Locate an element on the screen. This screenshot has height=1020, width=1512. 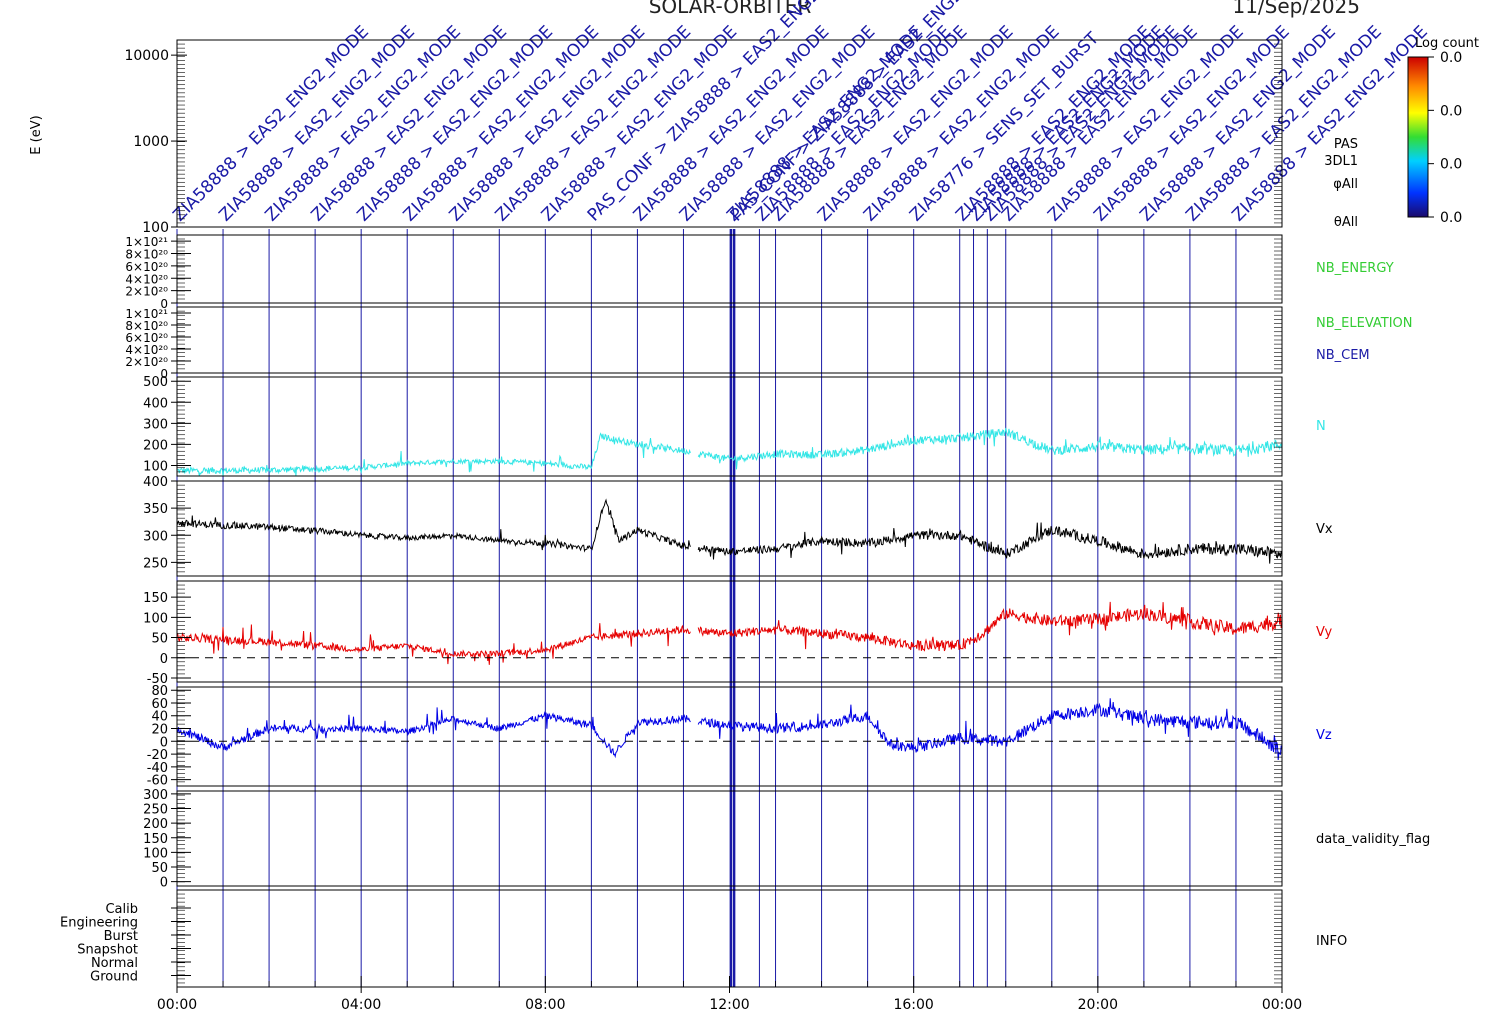
vy-tick-label: 150 is located at coordinates (155, 598).